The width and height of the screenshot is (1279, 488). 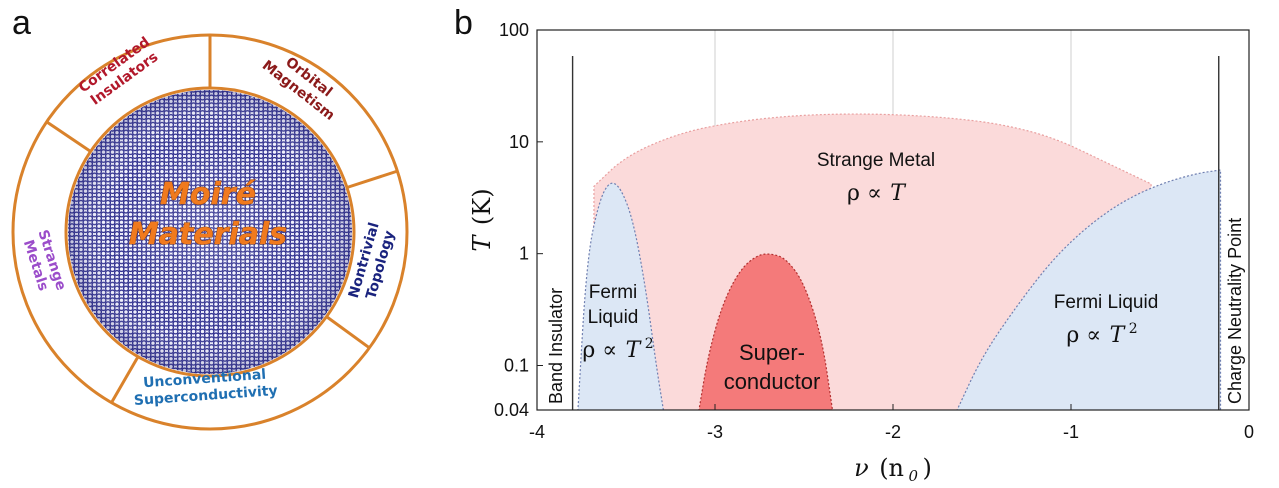 What do you see at coordinates (514, 30) in the screenshot?
I see `y-tick-label: 100` at bounding box center [514, 30].